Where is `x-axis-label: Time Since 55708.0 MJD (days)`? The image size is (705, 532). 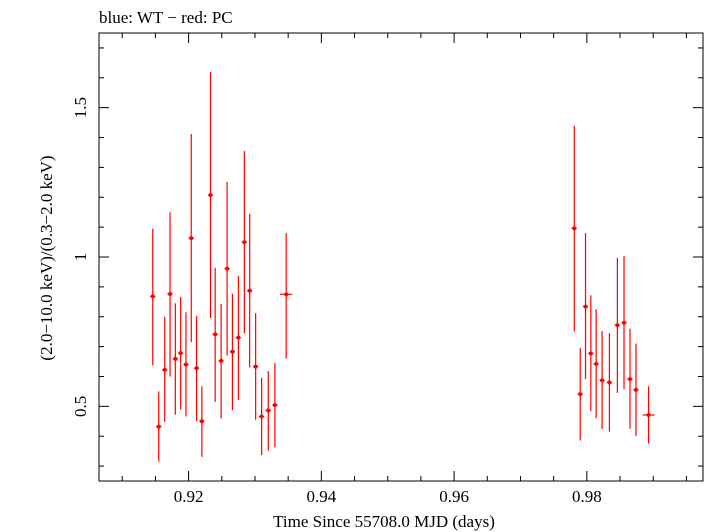
x-axis-label: Time Since 55708.0 MJD (days) is located at coordinates (384, 521).